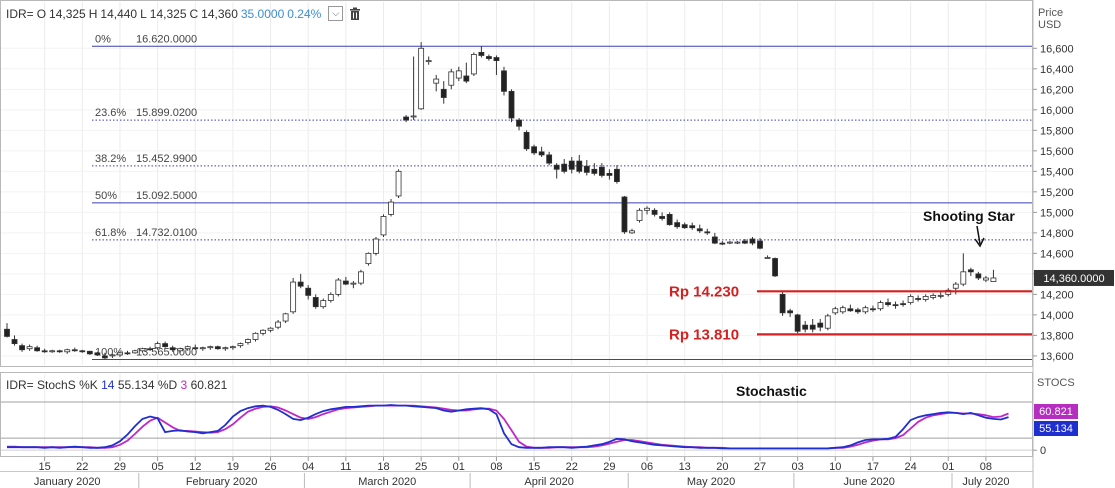  What do you see at coordinates (20, 385) in the screenshot?
I see `stoch-symbol: IDR=` at bounding box center [20, 385].